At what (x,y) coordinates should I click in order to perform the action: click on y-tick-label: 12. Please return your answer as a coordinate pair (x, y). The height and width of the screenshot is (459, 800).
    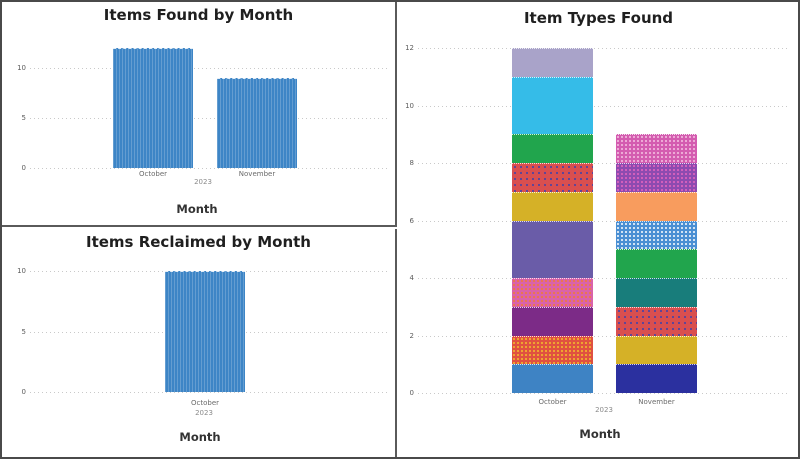
    Looking at the image, I should click on (409, 48).